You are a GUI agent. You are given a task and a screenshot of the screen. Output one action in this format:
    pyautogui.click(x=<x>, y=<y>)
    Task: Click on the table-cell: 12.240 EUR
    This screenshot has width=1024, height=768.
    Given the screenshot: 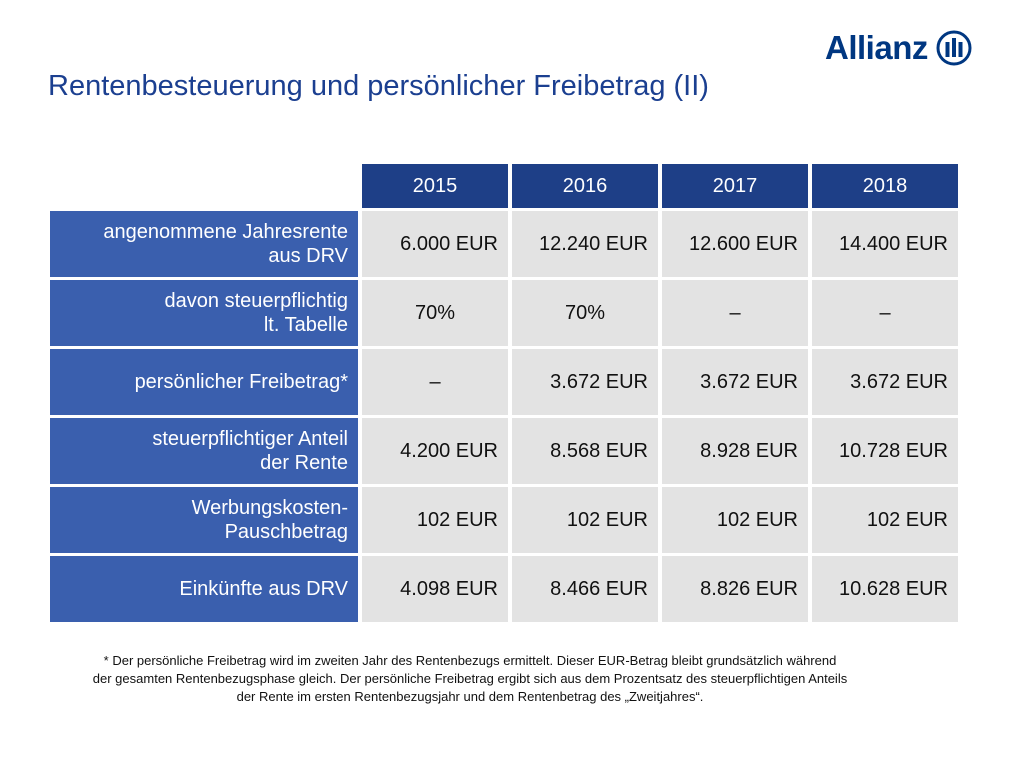 What is the action you would take?
    pyautogui.click(x=585, y=244)
    